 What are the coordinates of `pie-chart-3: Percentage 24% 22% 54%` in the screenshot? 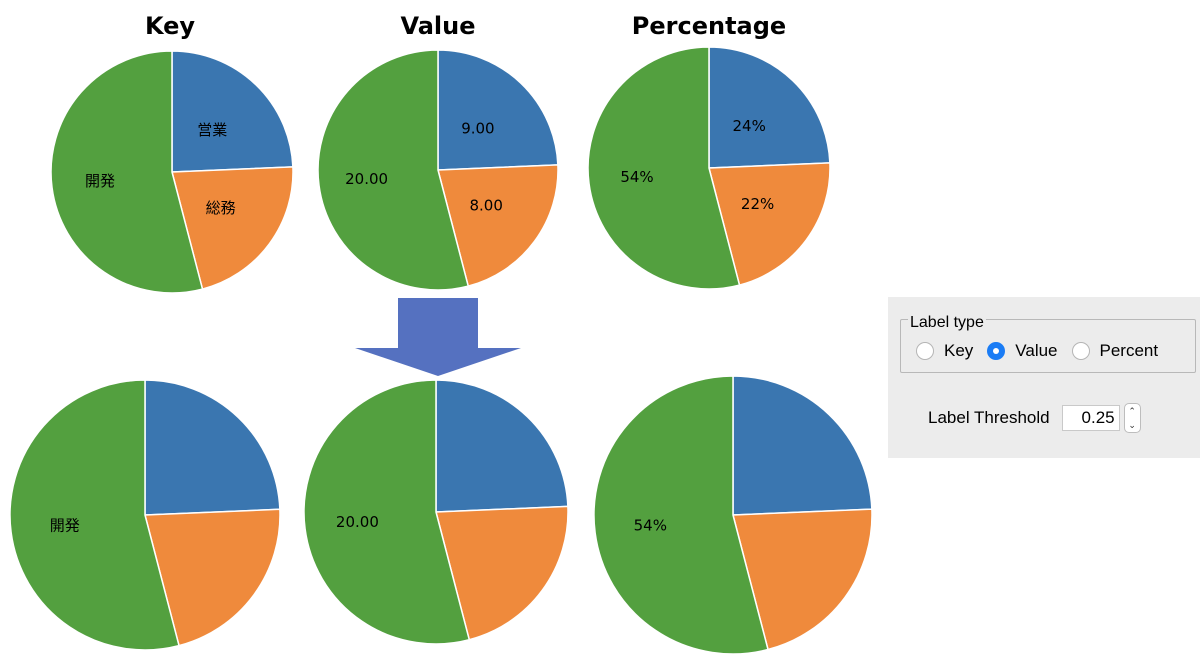 It's located at (709, 151).